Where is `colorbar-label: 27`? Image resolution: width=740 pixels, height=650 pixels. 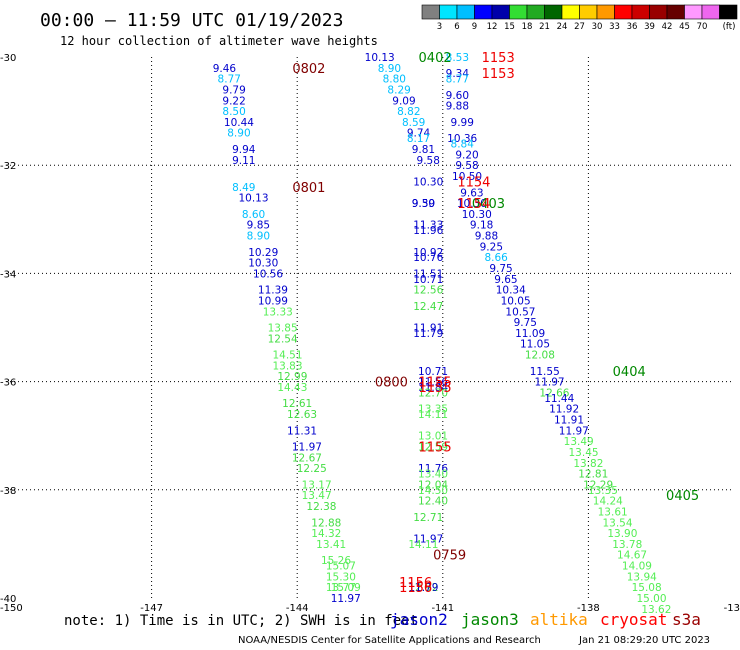 colorbar-label: 27 is located at coordinates (579, 27).